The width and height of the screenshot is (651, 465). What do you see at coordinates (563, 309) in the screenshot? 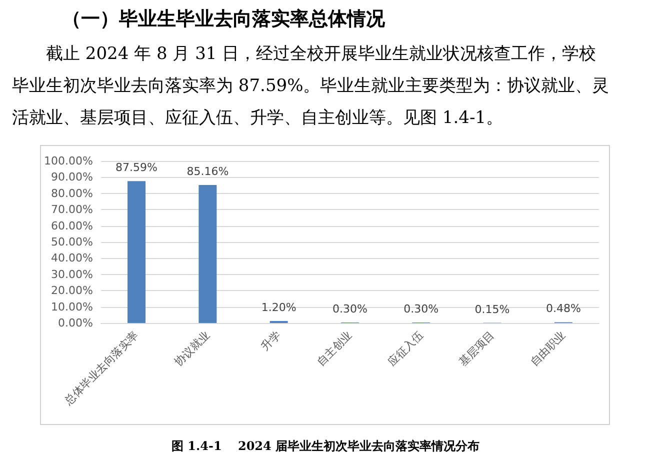
I see `data-label: 0.48%` at bounding box center [563, 309].